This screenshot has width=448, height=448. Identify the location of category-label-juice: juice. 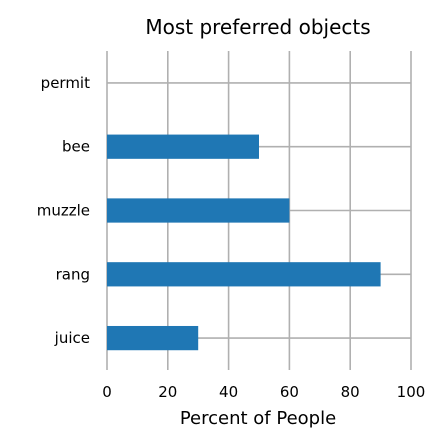
(72, 338).